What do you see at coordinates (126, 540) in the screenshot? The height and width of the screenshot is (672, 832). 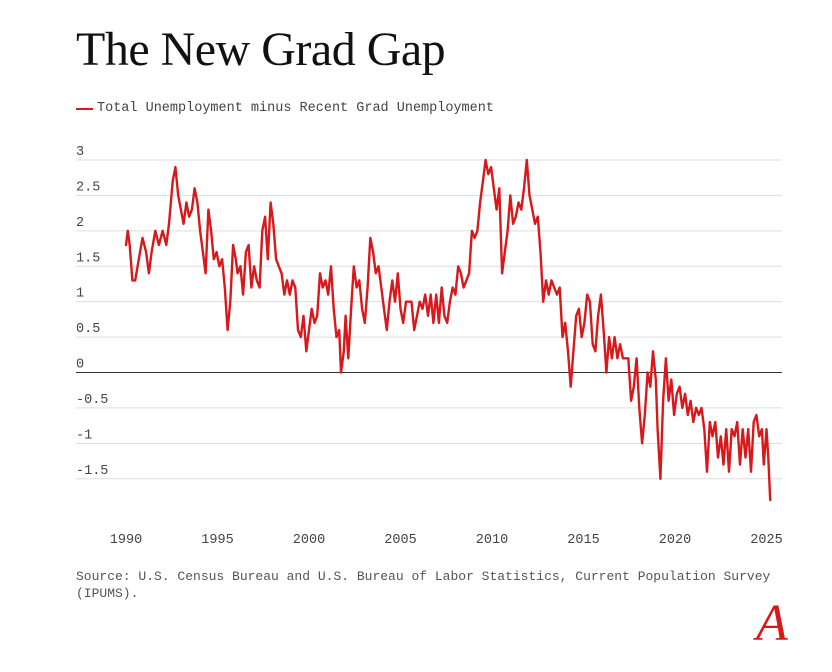 I see `x-tick-label: 1990` at bounding box center [126, 540].